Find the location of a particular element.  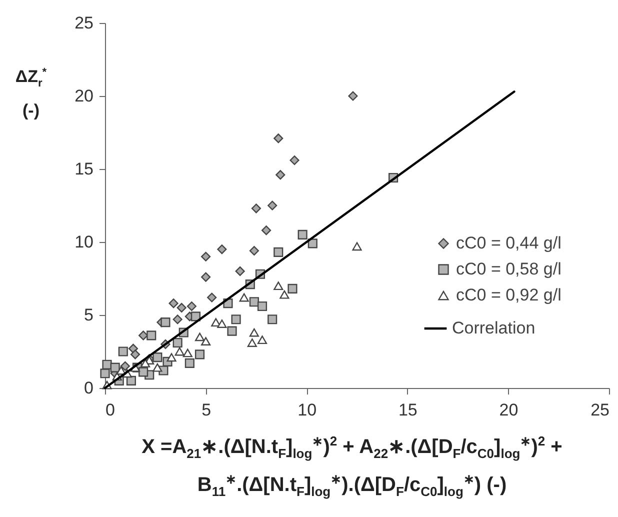

x-tick-label: 20 is located at coordinates (508, 410).